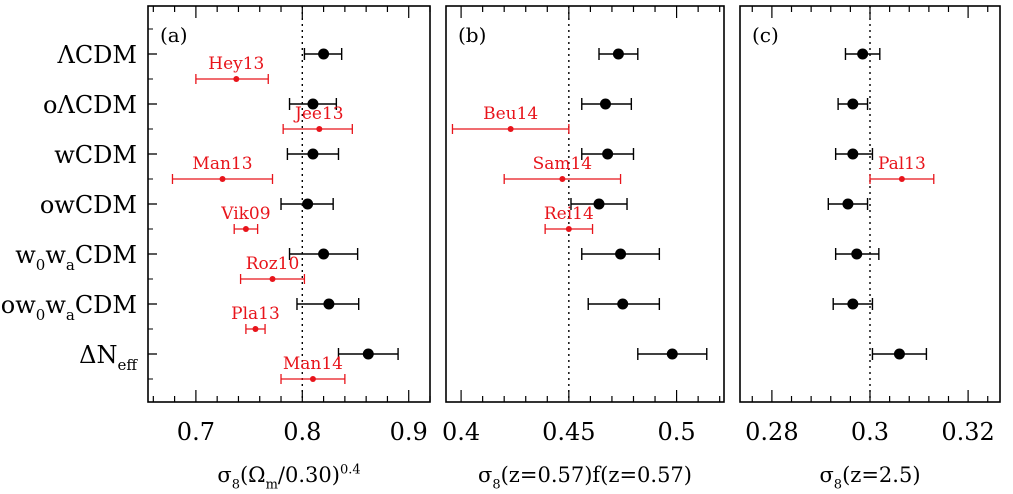  What do you see at coordinates (245, 214) in the screenshot?
I see `external-point-label: Vik09` at bounding box center [245, 214].